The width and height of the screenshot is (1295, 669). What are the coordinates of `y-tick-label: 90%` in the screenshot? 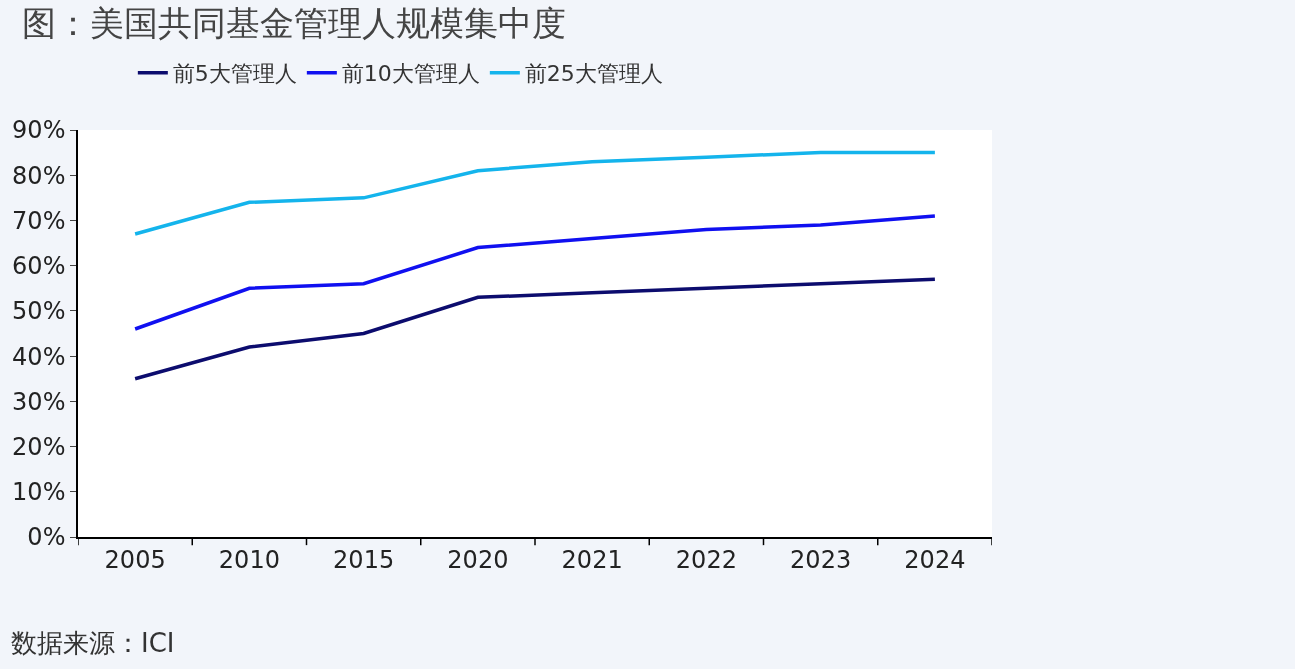 It's located at (39, 130).